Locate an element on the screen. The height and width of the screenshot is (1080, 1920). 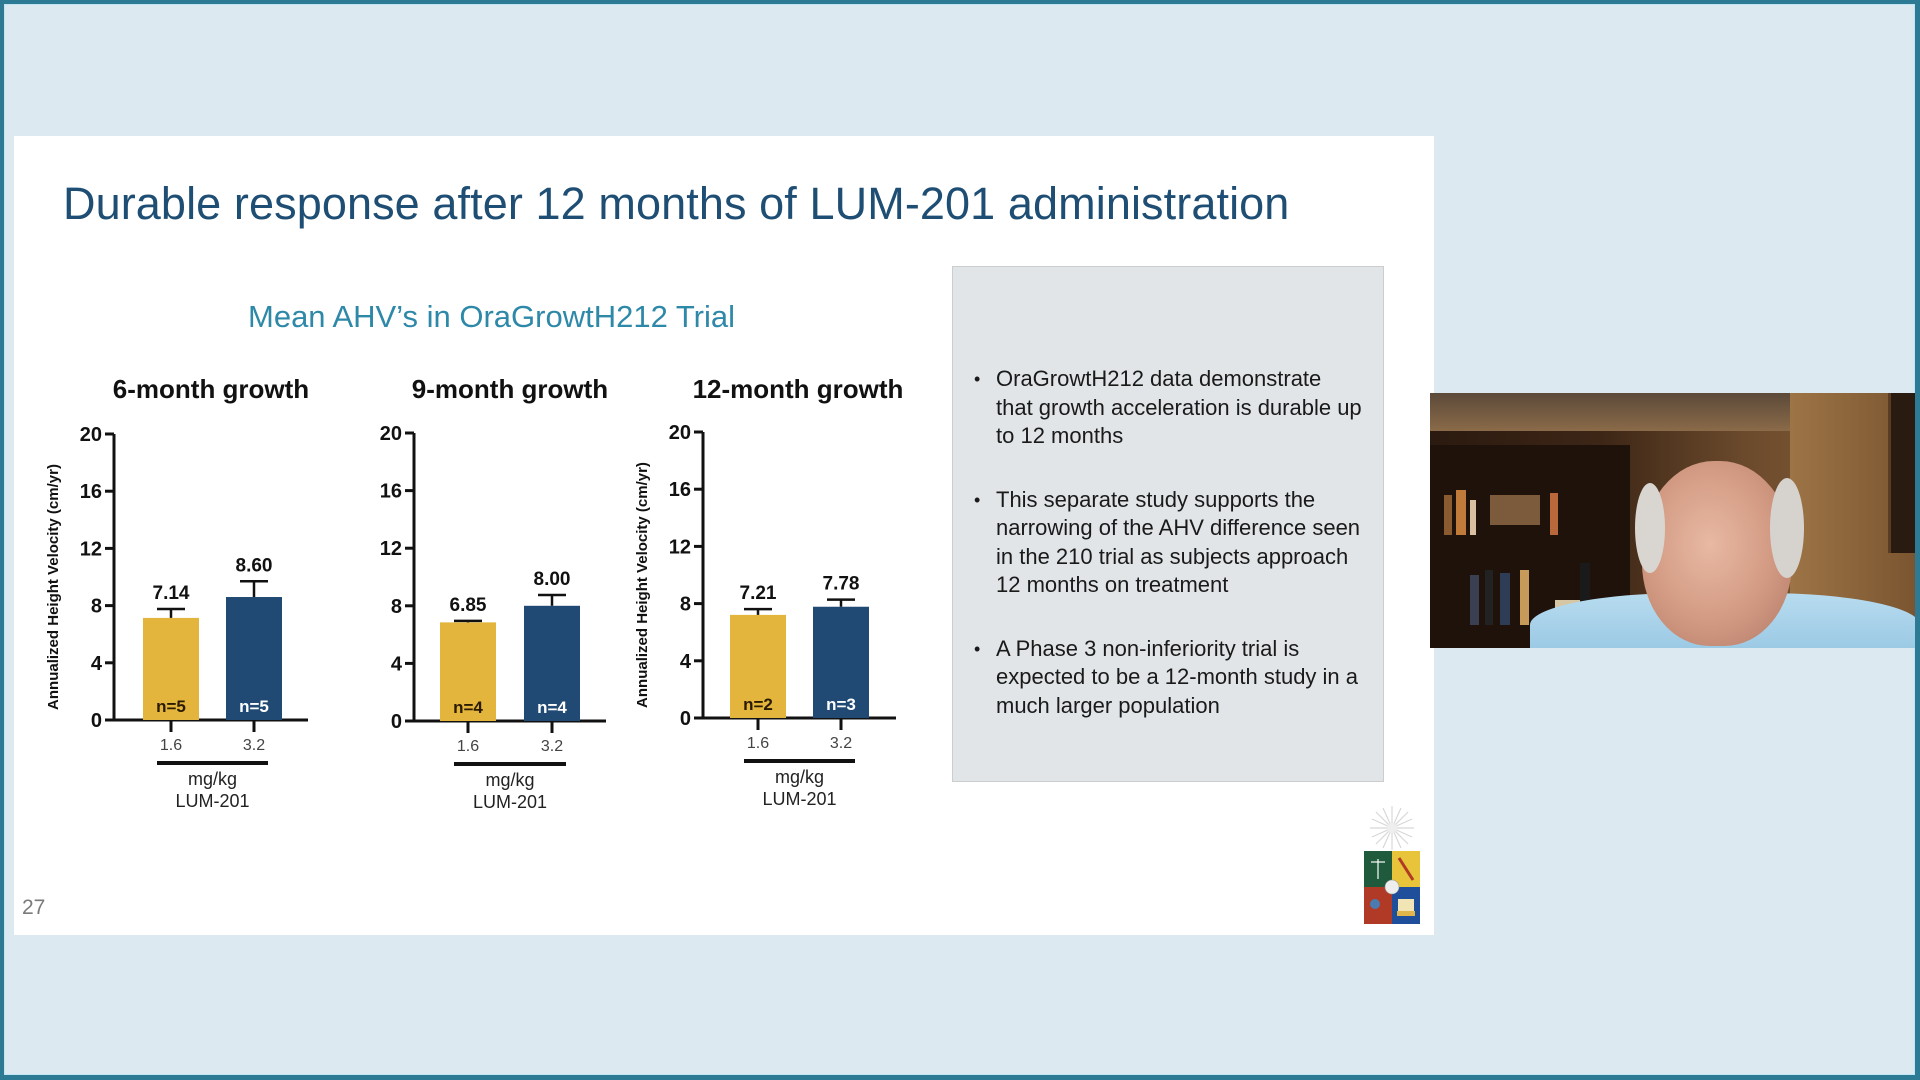
value-label: 6.85 is located at coordinates (468, 605).